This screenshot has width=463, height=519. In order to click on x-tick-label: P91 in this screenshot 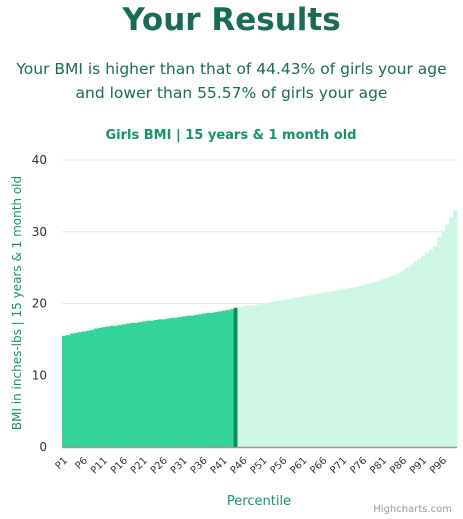, I will do `click(418, 465)`.